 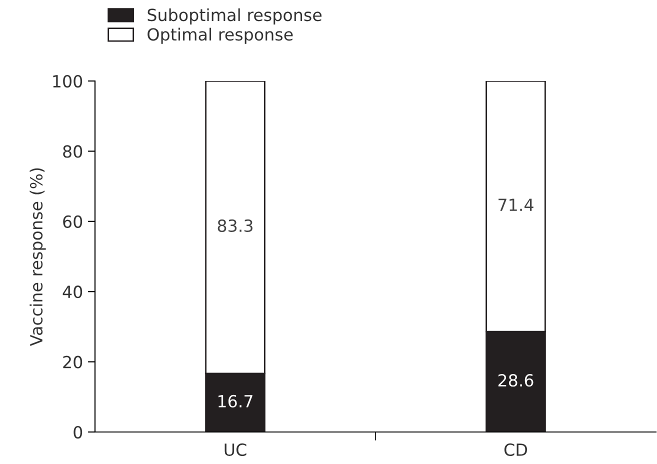 What do you see at coordinates (515, 449) in the screenshot?
I see `x-tick-label: CD` at bounding box center [515, 449].